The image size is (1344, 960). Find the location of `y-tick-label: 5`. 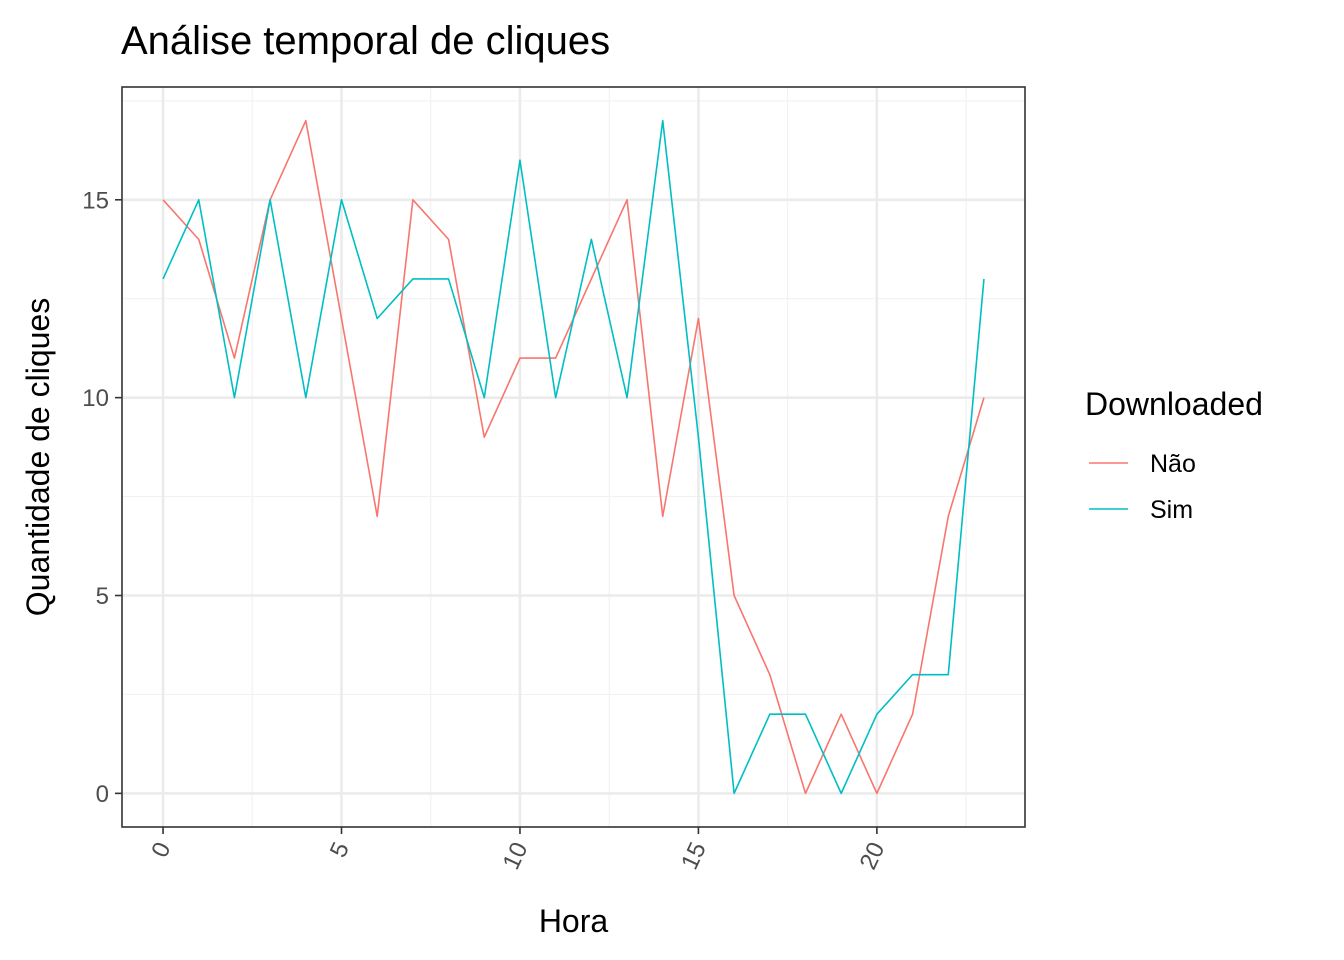

y-tick-label: 5 is located at coordinates (102, 596).